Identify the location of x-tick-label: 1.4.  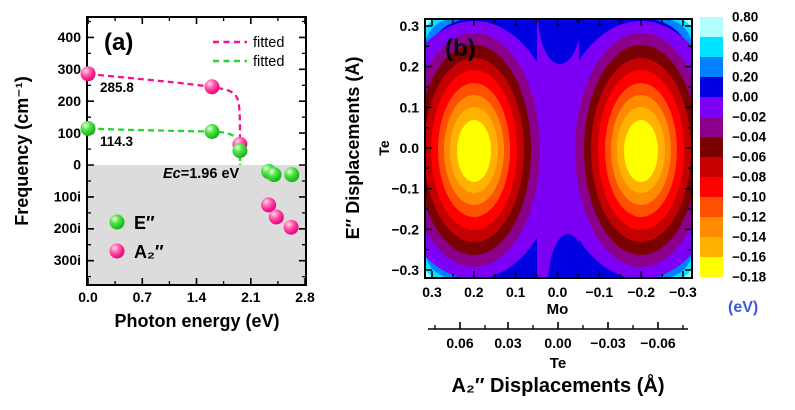
(197, 297).